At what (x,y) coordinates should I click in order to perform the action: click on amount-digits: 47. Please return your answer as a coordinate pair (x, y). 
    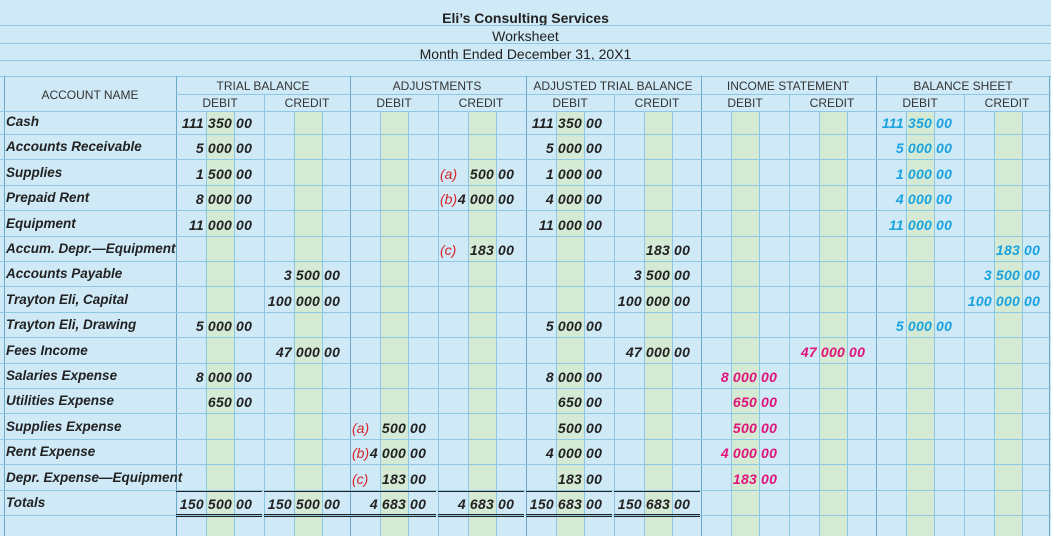
    Looking at the image, I should click on (283, 352).